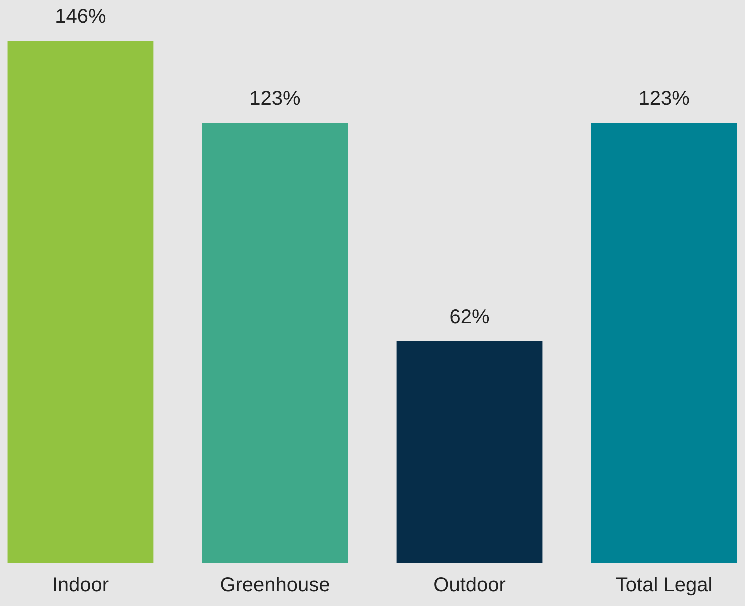 The image size is (745, 606). What do you see at coordinates (664, 585) in the screenshot?
I see `x-tick-label: Total Legal` at bounding box center [664, 585].